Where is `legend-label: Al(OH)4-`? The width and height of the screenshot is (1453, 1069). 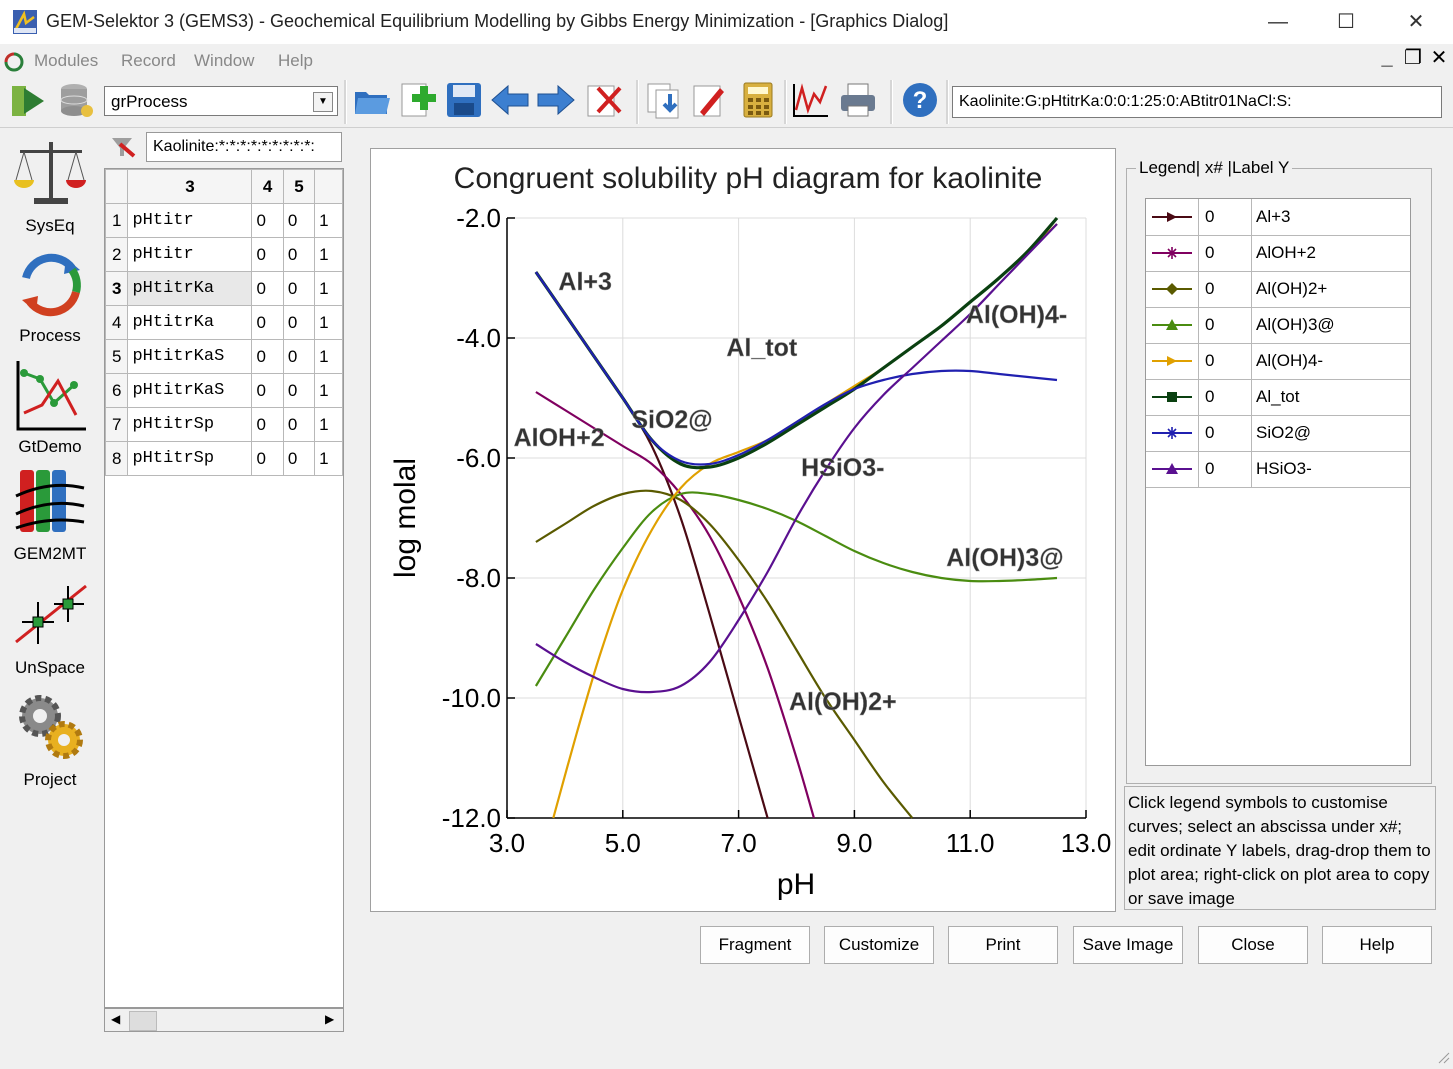
legend-label: Al(OH)4- is located at coordinates (1290, 360).